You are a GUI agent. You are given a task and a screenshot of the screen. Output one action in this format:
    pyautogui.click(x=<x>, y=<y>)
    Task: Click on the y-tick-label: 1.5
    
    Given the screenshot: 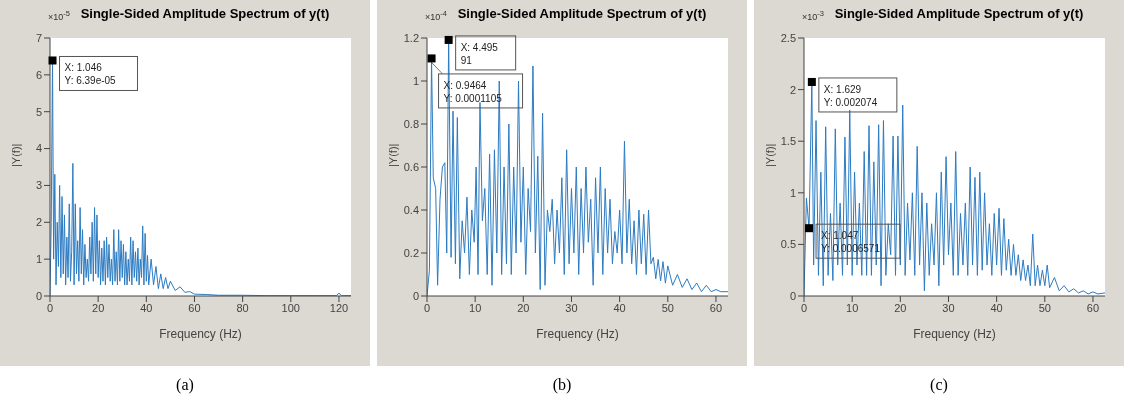 What is the action you would take?
    pyautogui.click(x=788, y=141)
    